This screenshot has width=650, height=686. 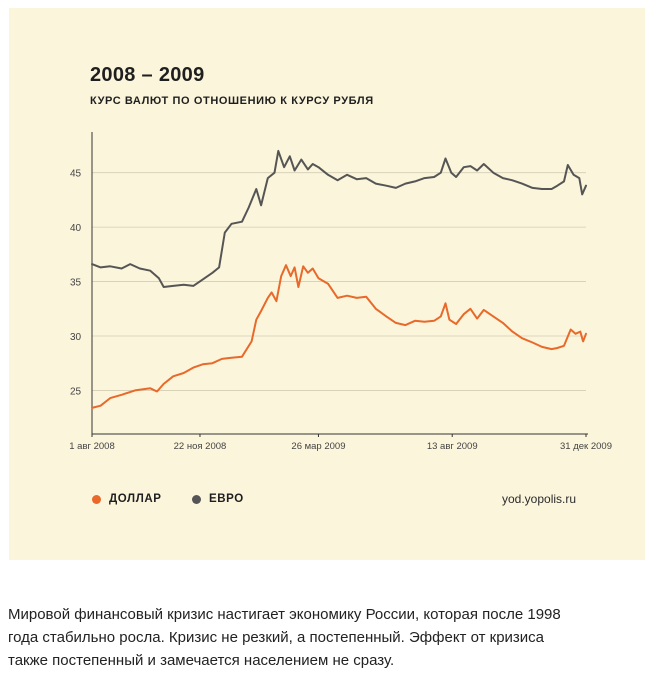 I want to click on x-tick-label: 13 авг 2009, so click(x=452, y=446).